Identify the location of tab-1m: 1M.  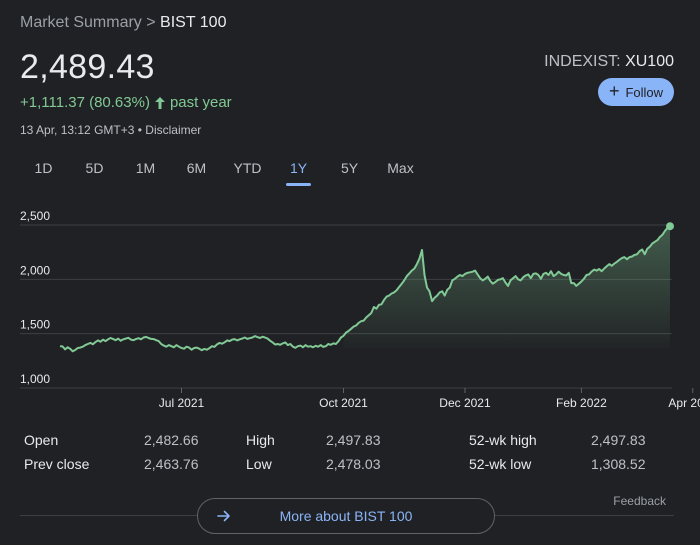
(145, 168).